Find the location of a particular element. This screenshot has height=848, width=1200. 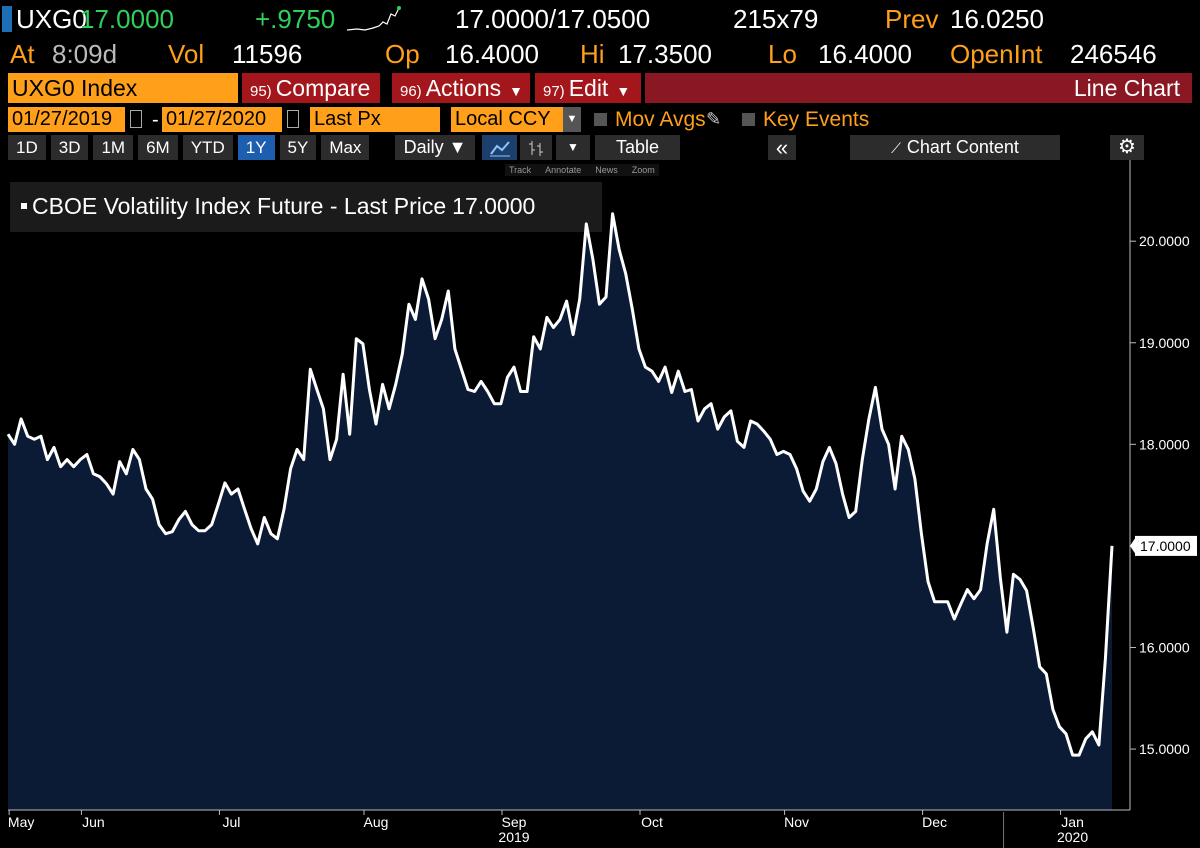

button-number: 96) is located at coordinates (411, 91).